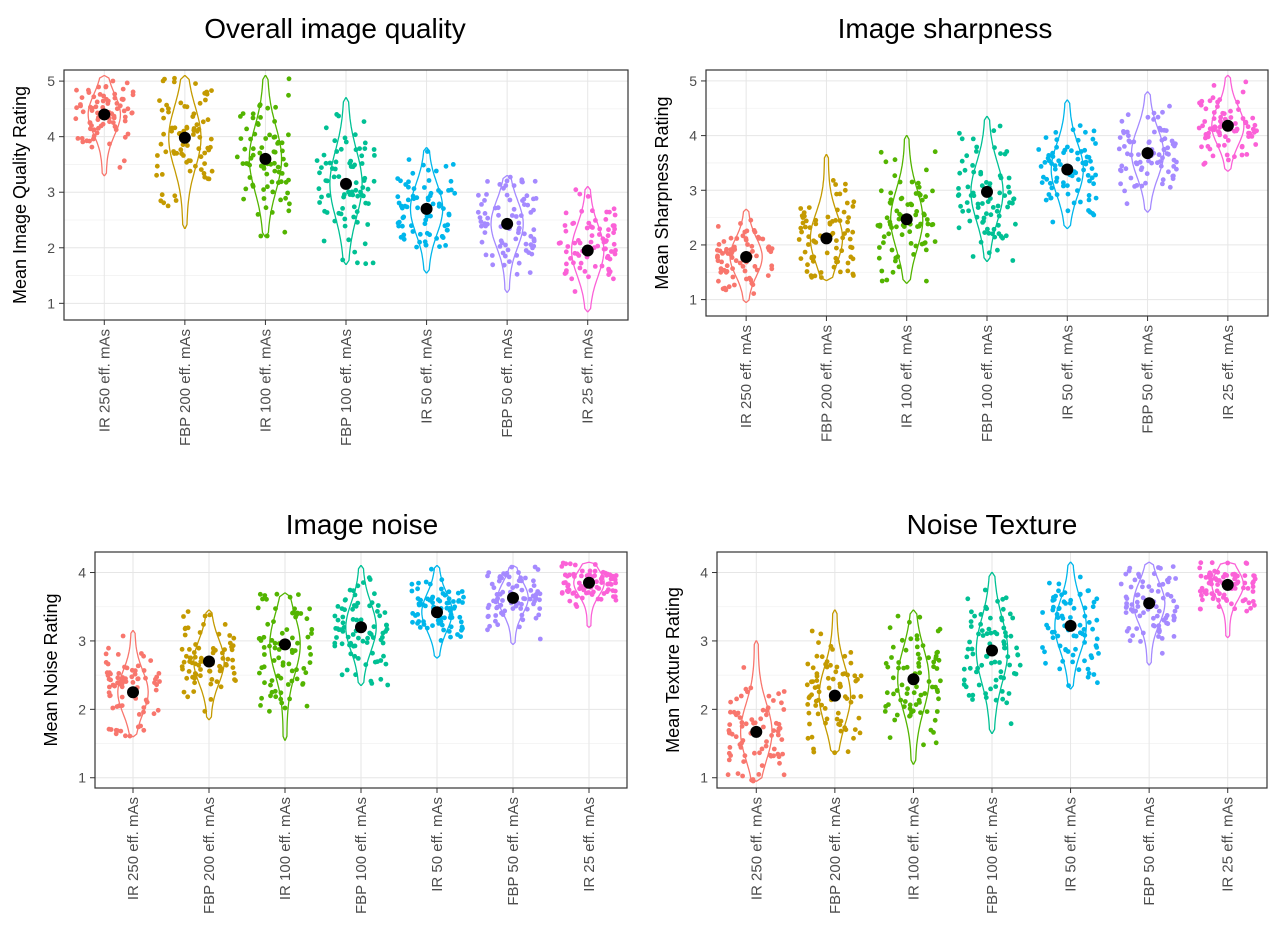 The image size is (1275, 942). What do you see at coordinates (987, 193) in the screenshot?
I see `plot-border` at bounding box center [987, 193].